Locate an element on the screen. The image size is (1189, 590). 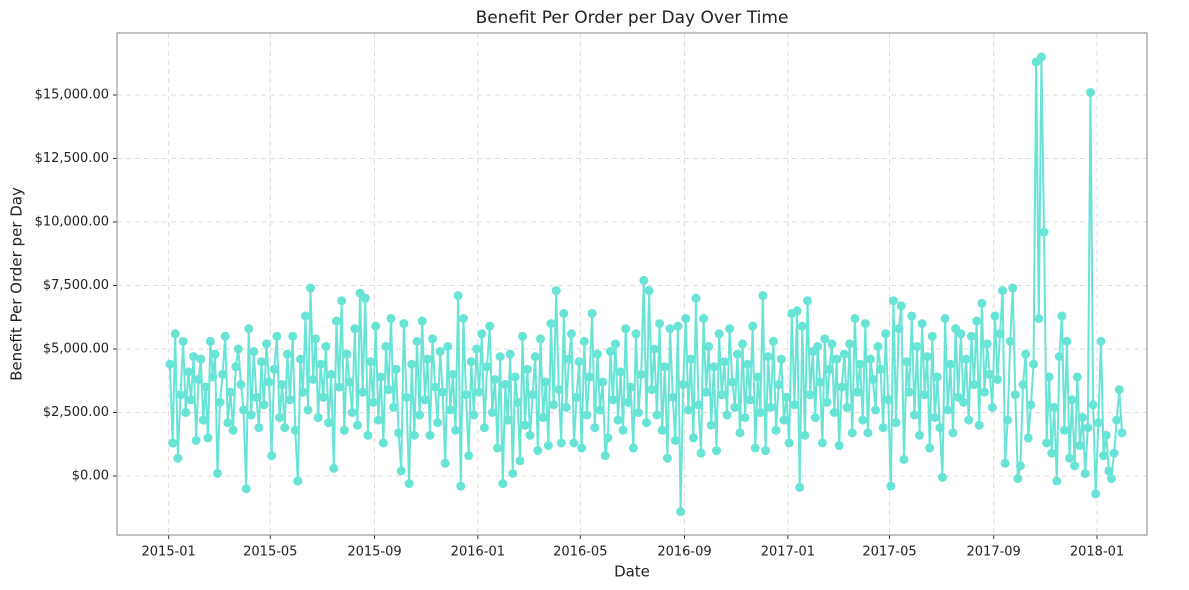
x-tick-label: 2015-05 is located at coordinates (270, 552).